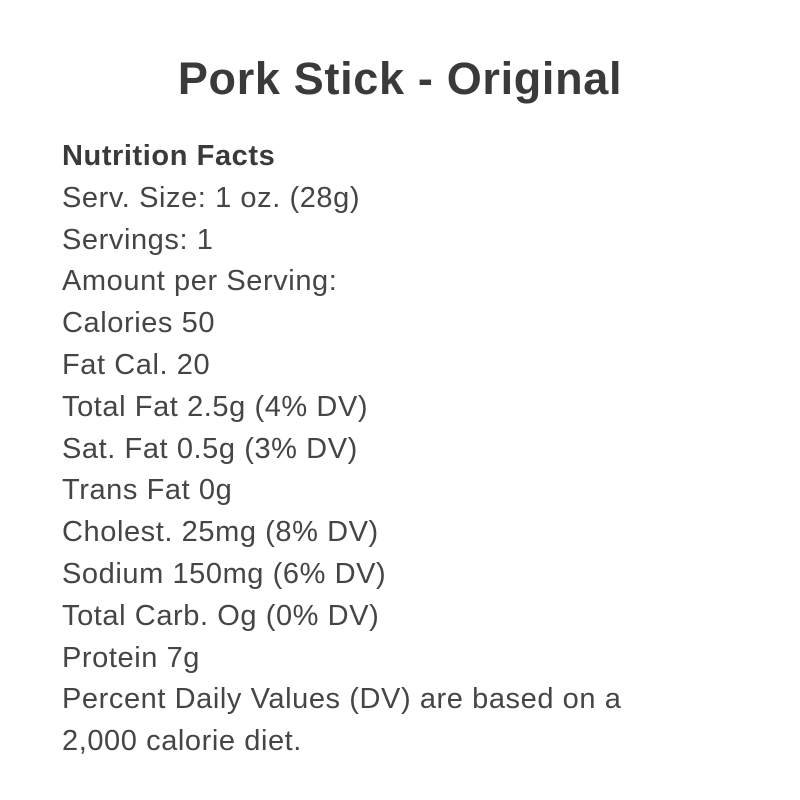 Image resolution: width=800 pixels, height=800 pixels. Describe the element at coordinates (139, 323) in the screenshot. I see `nutrition-line-calories: Calories 50` at that location.